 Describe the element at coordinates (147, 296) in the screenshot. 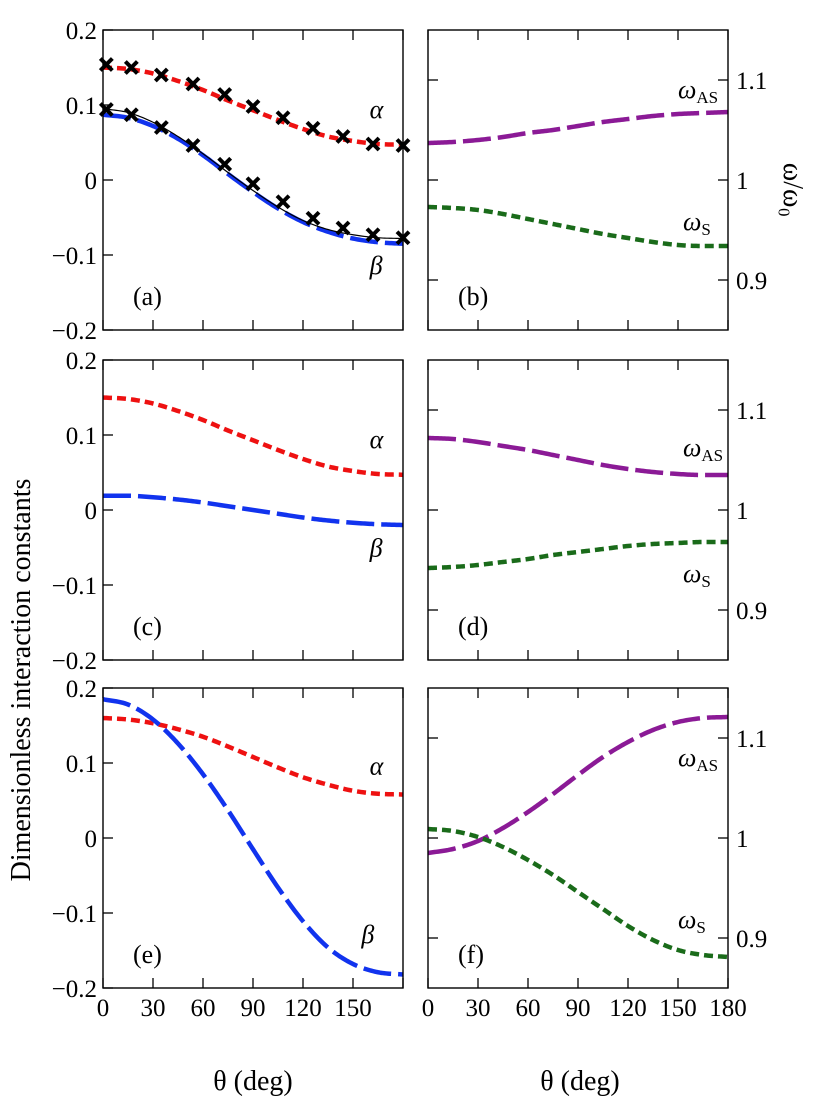

I see `panel-label: (a)` at that location.